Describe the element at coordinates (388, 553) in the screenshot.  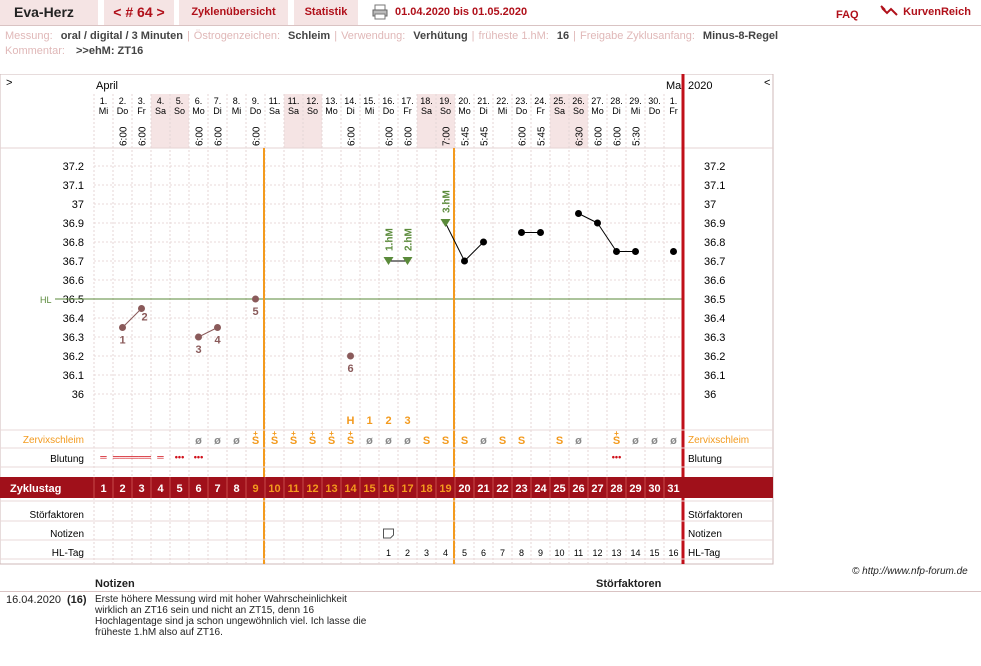
I see `hl-day: 1` at that location.